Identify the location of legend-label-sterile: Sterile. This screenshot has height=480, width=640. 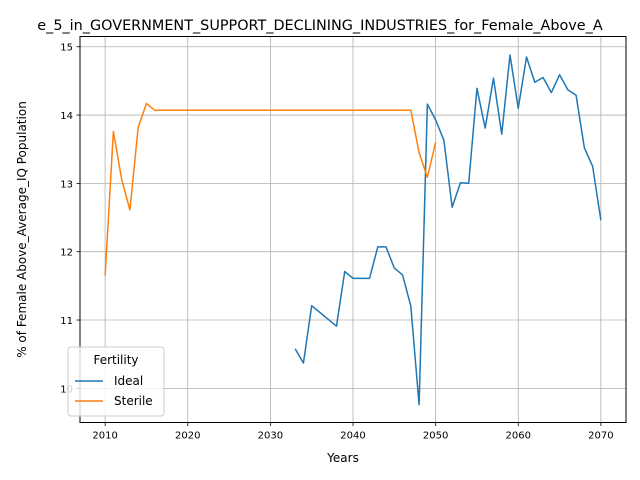
(133, 401).